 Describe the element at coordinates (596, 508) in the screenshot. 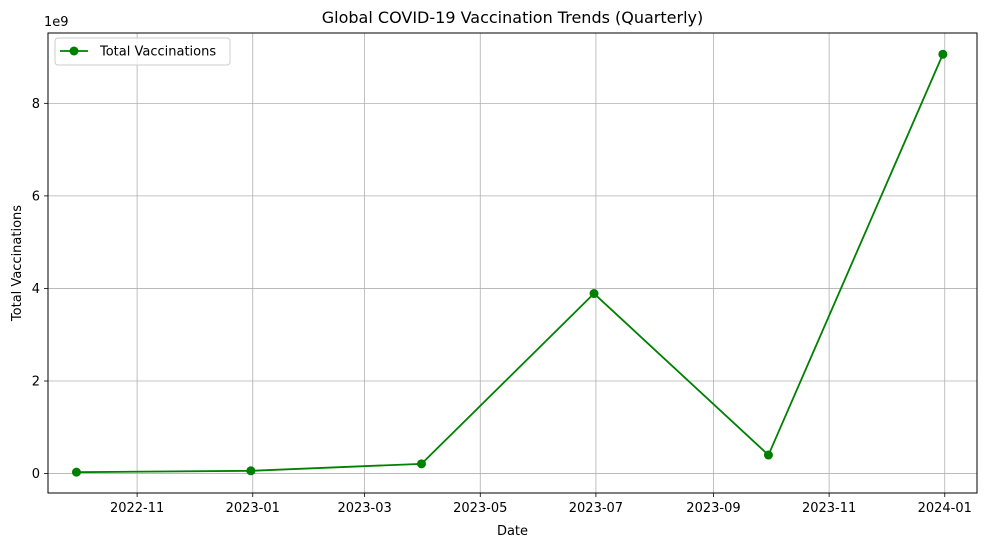

I see `x-tick-label: 2023-07` at that location.